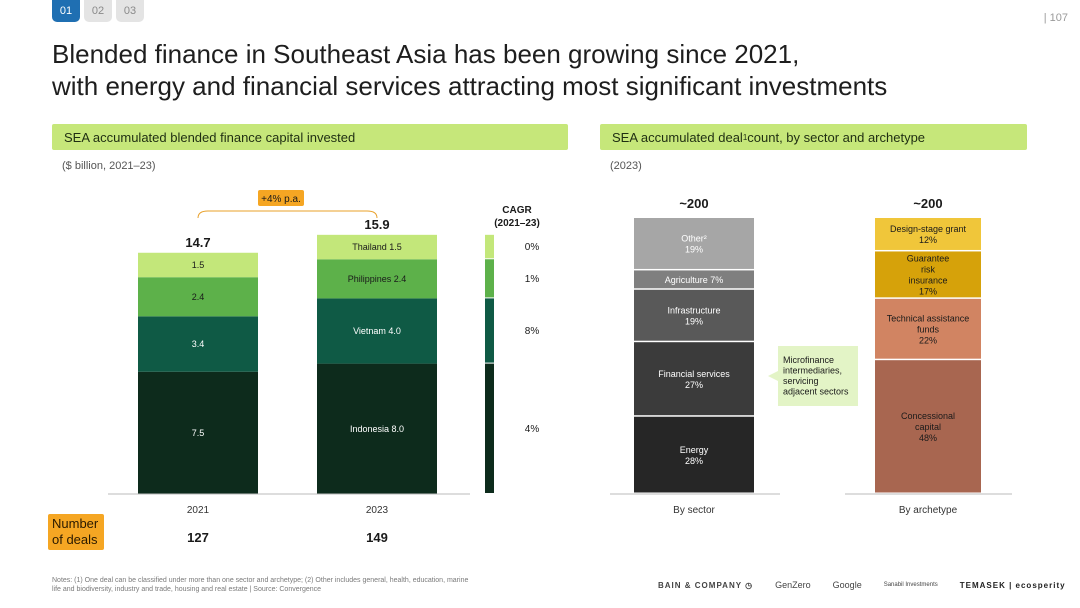 Image resolution: width=1080 pixels, height=608 pixels. I want to click on archetype-label-3-1: 12%, so click(928, 240).